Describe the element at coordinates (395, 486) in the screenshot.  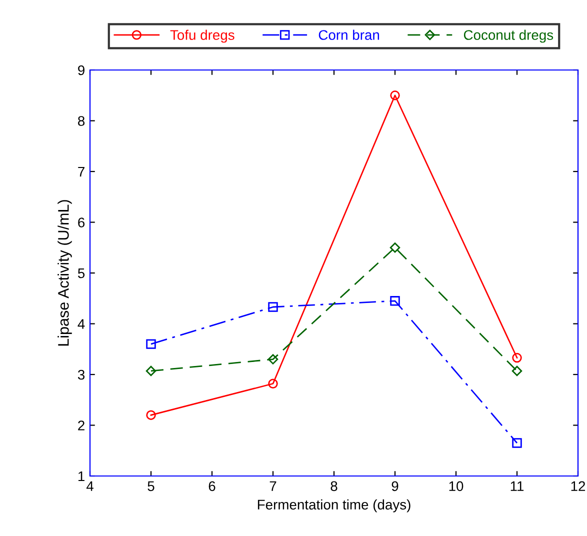
I see `x-tick-label: 9` at that location.